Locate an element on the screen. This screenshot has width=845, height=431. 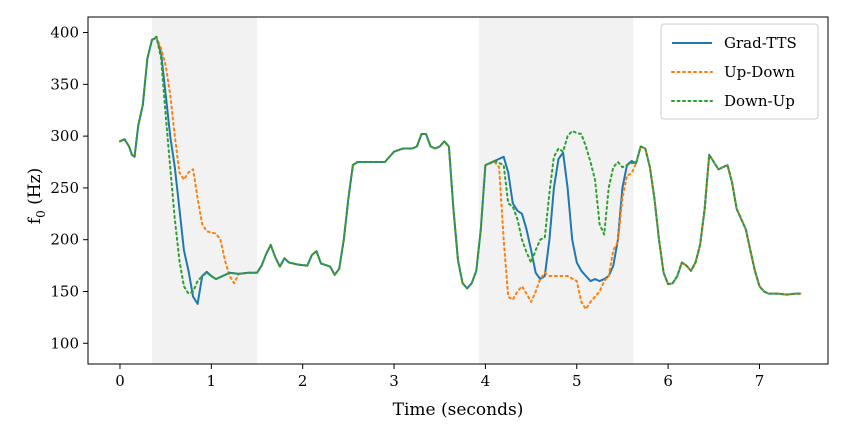
x-tick-label-4: 4 is located at coordinates (486, 381).